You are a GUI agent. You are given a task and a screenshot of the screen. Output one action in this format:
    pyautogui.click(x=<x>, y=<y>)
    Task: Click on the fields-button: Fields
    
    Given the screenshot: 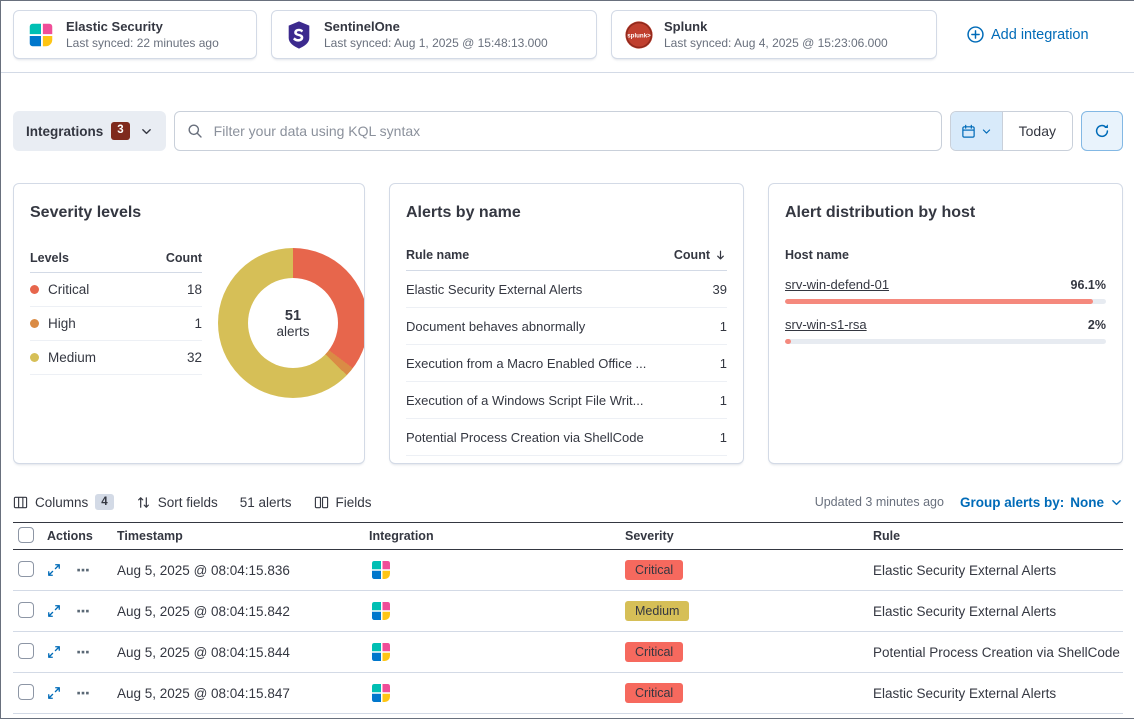 What is the action you would take?
    pyautogui.click(x=343, y=502)
    